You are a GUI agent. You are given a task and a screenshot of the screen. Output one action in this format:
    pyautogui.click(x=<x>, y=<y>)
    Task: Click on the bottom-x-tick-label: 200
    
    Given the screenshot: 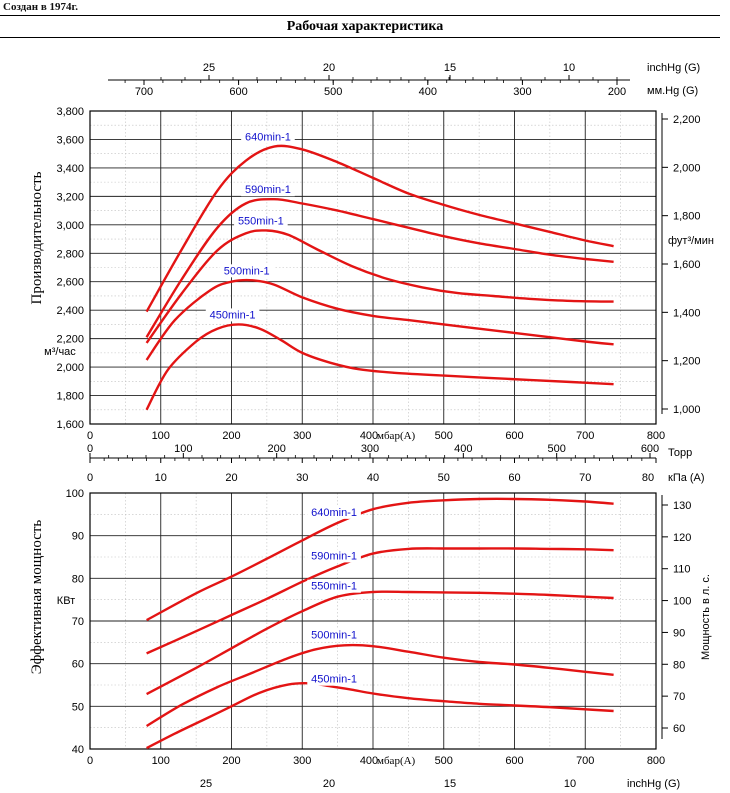 What is the action you would take?
    pyautogui.click(x=231, y=761)
    